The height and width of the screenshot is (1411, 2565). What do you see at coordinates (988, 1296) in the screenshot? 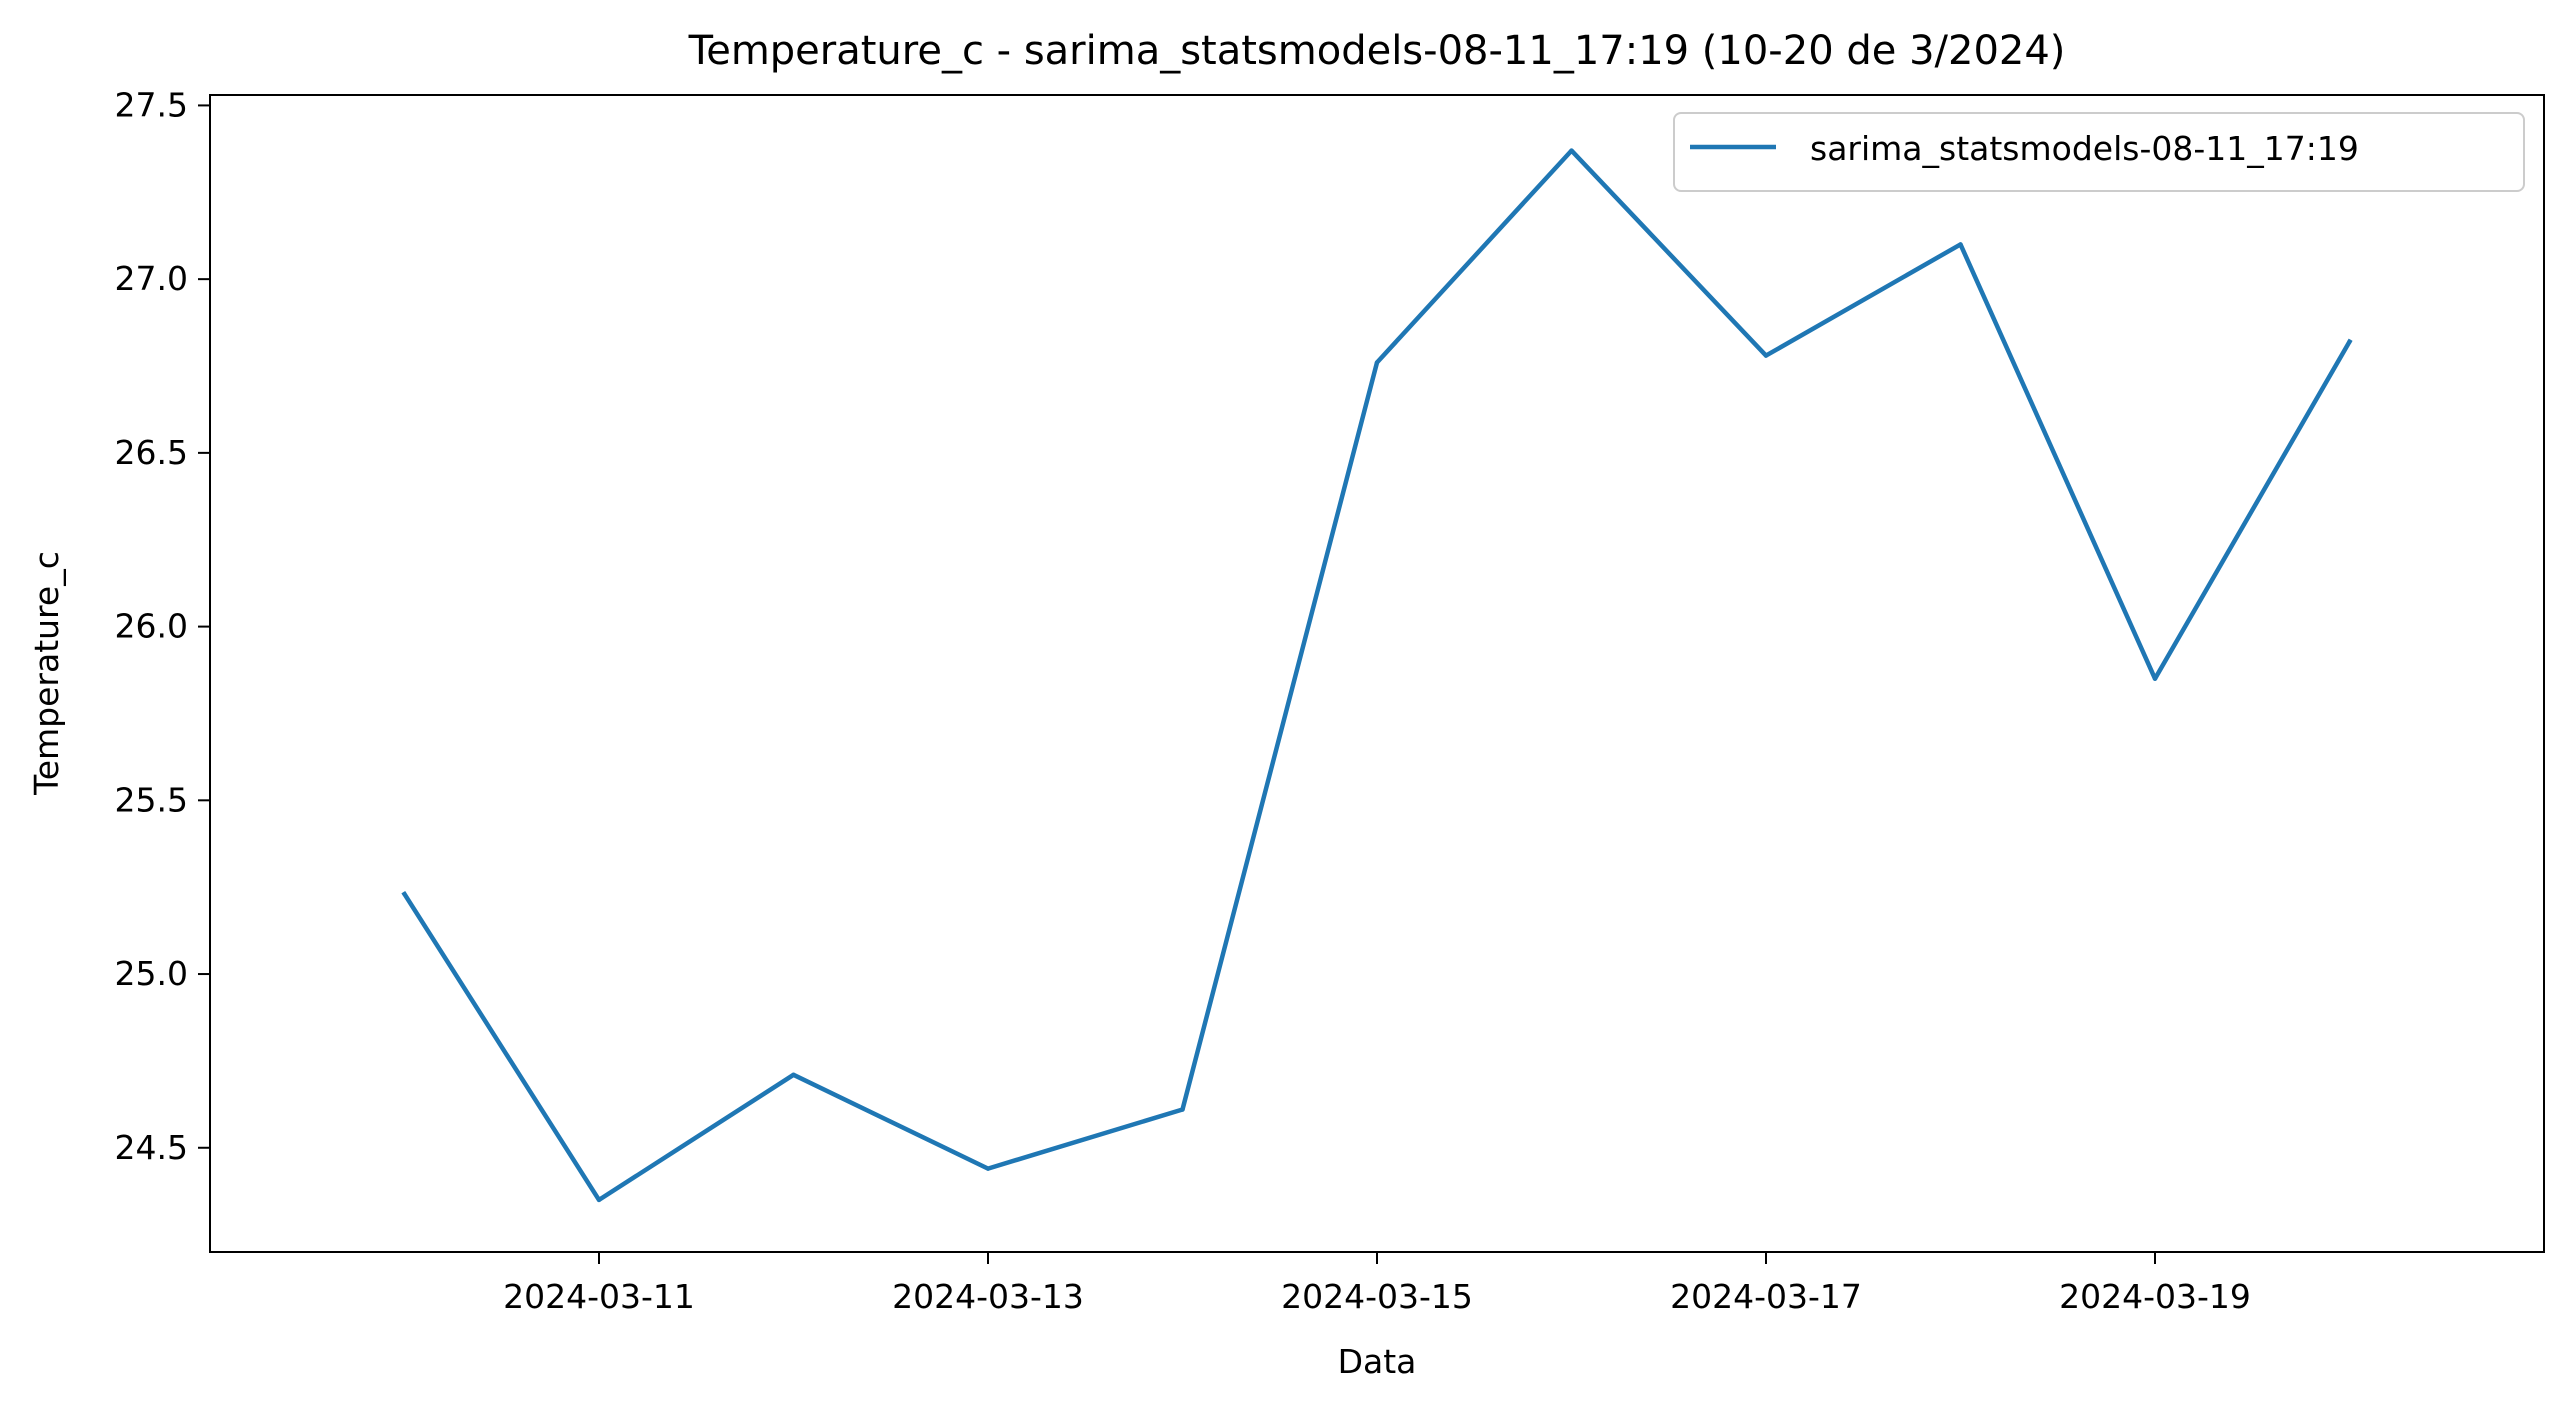
I see `x-tick-label: 2024-03-13` at bounding box center [988, 1296].